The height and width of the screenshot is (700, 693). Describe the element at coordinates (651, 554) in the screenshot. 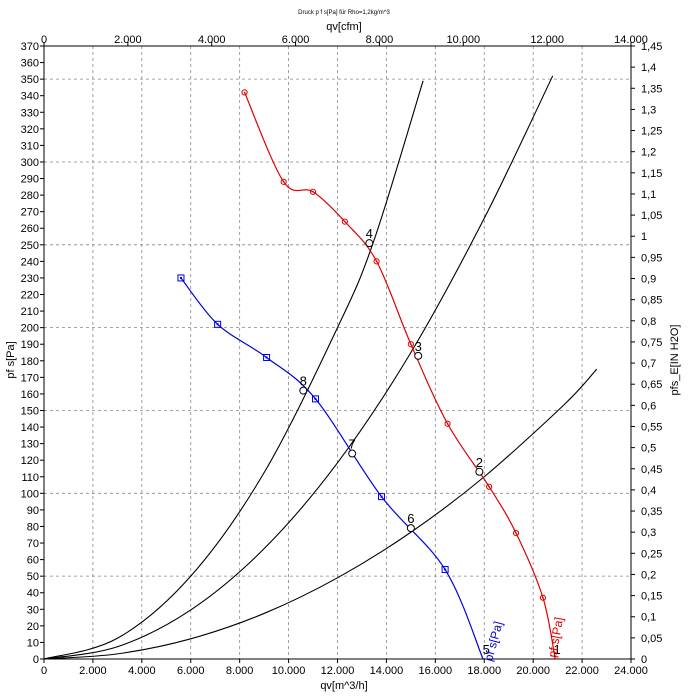

I see `y2-tick-label: 0,25` at that location.